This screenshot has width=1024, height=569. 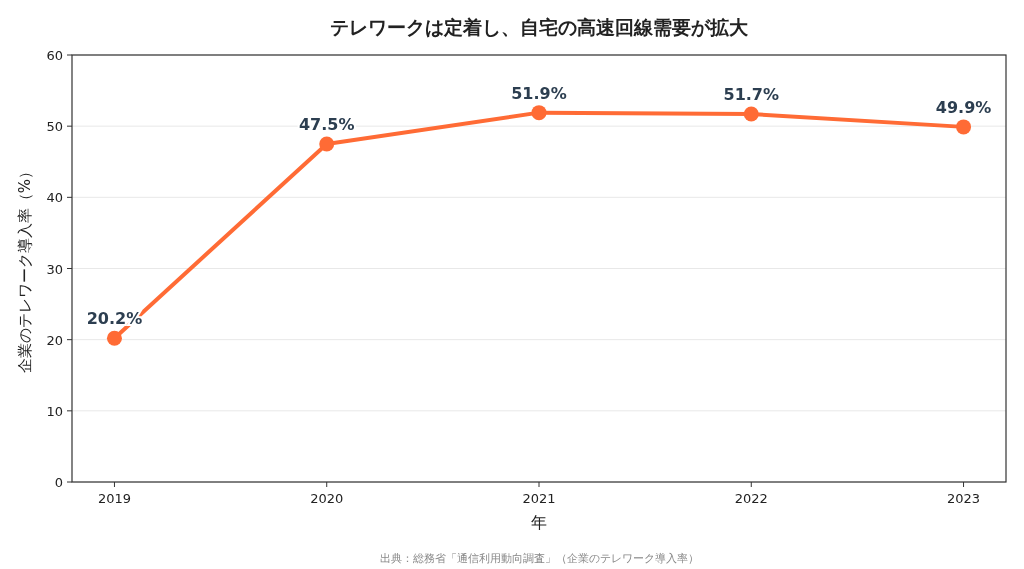 What do you see at coordinates (963, 107) in the screenshot?
I see `data-label: 49.9%` at bounding box center [963, 107].